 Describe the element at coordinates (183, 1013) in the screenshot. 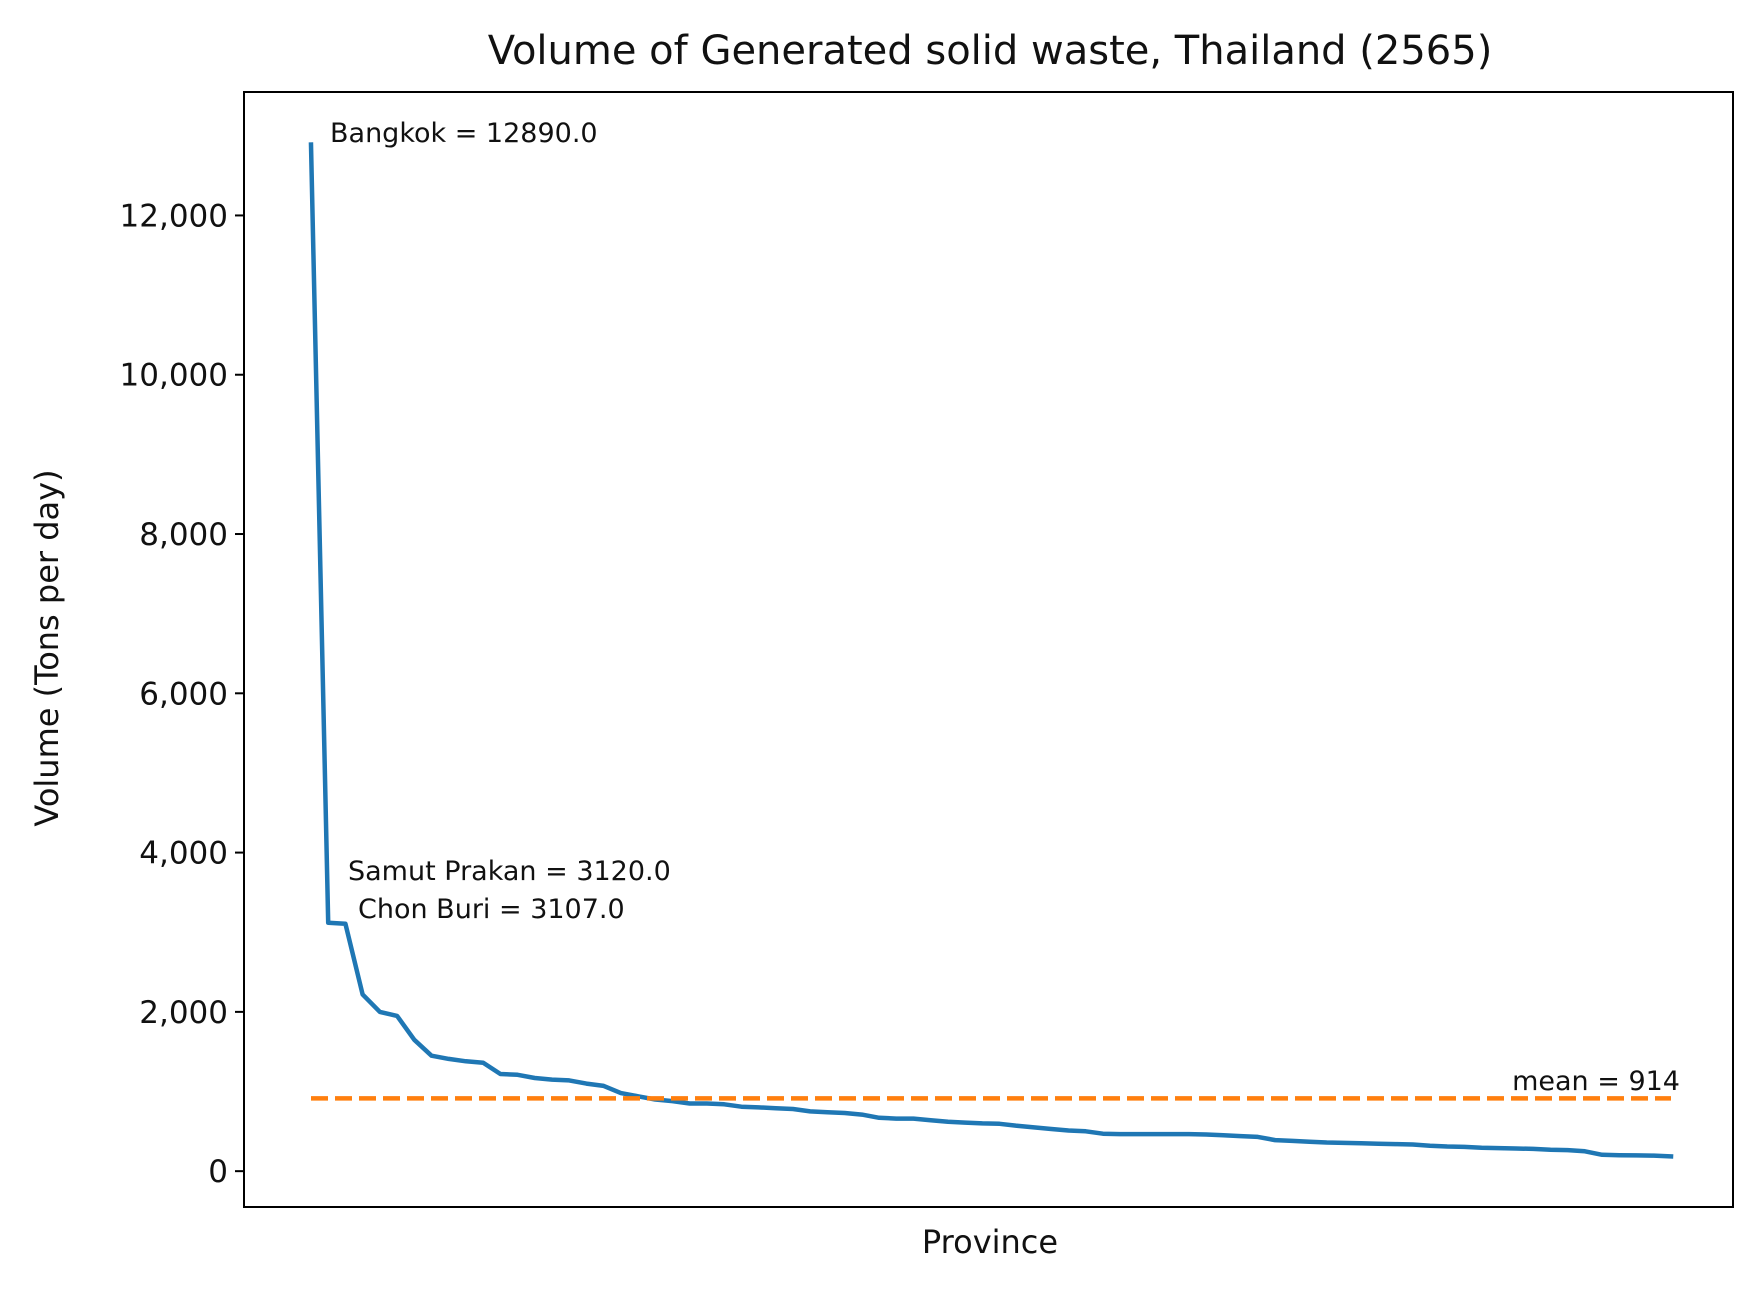

I see `y-tick-label: 2,000` at that location.